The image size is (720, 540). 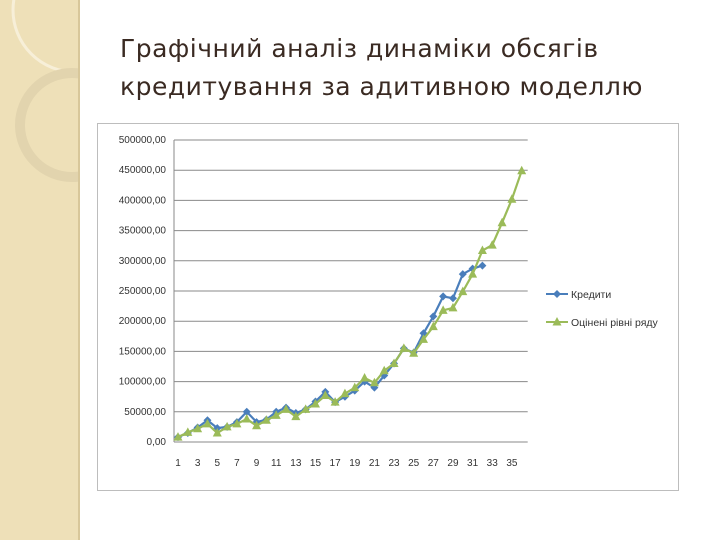 What do you see at coordinates (355, 463) in the screenshot?
I see `x-tick-label: 19` at bounding box center [355, 463].